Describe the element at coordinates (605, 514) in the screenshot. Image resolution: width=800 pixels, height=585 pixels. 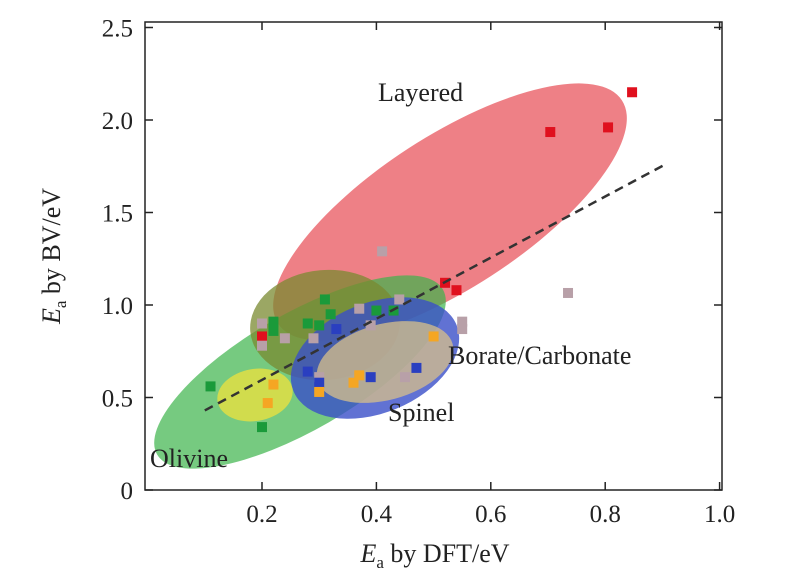
I see `x-tick-label: 0.8` at that location.